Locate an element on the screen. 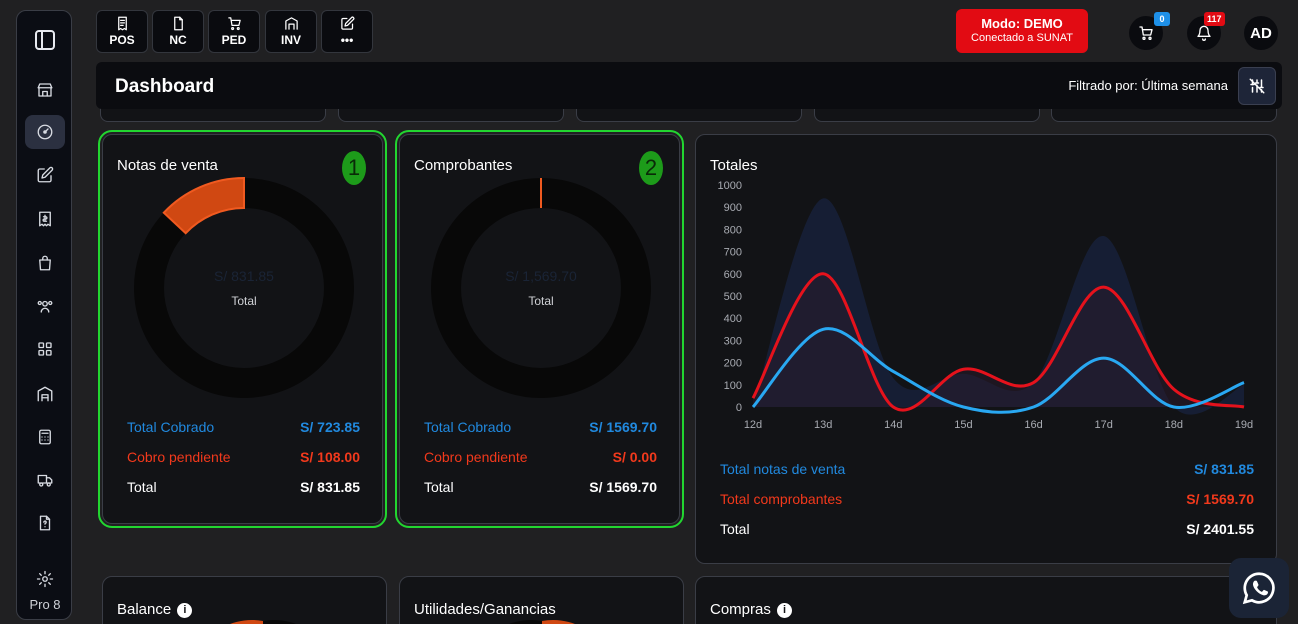  y-tick-label: 200 is located at coordinates (733, 364).